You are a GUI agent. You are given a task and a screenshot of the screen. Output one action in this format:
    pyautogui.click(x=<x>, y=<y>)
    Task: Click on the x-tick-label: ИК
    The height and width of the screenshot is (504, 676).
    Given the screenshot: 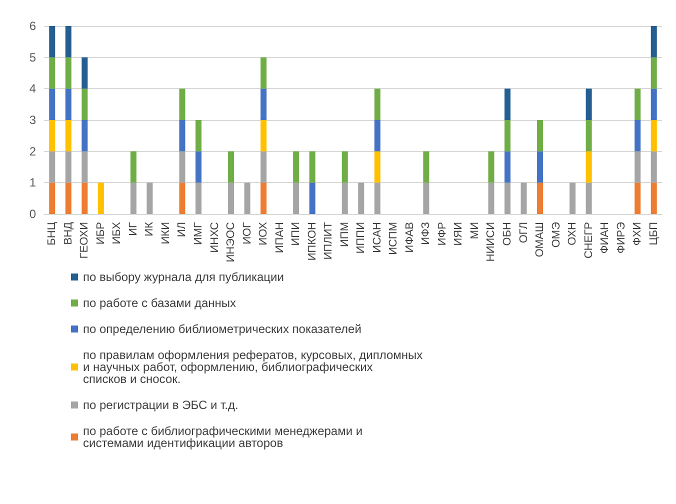 What is the action you would take?
    pyautogui.click(x=150, y=228)
    